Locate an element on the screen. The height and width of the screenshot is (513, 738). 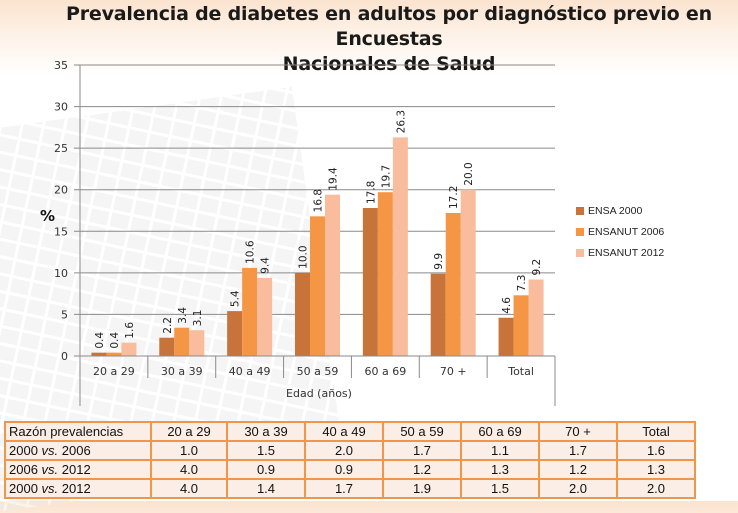
data-label: 2.2 is located at coordinates (168, 325).